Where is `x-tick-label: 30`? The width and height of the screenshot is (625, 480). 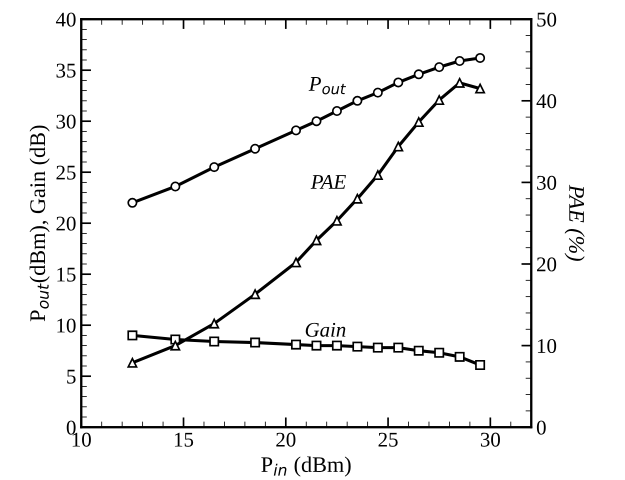 x-tick-label: 30 is located at coordinates (490, 439).